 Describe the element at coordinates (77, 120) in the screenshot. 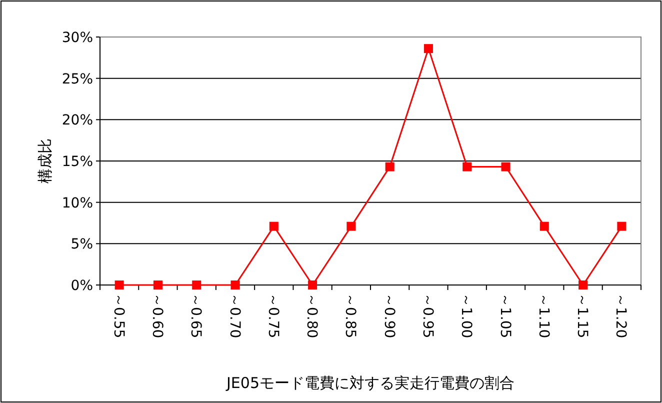

I see `y-tick-label: 20%` at that location.